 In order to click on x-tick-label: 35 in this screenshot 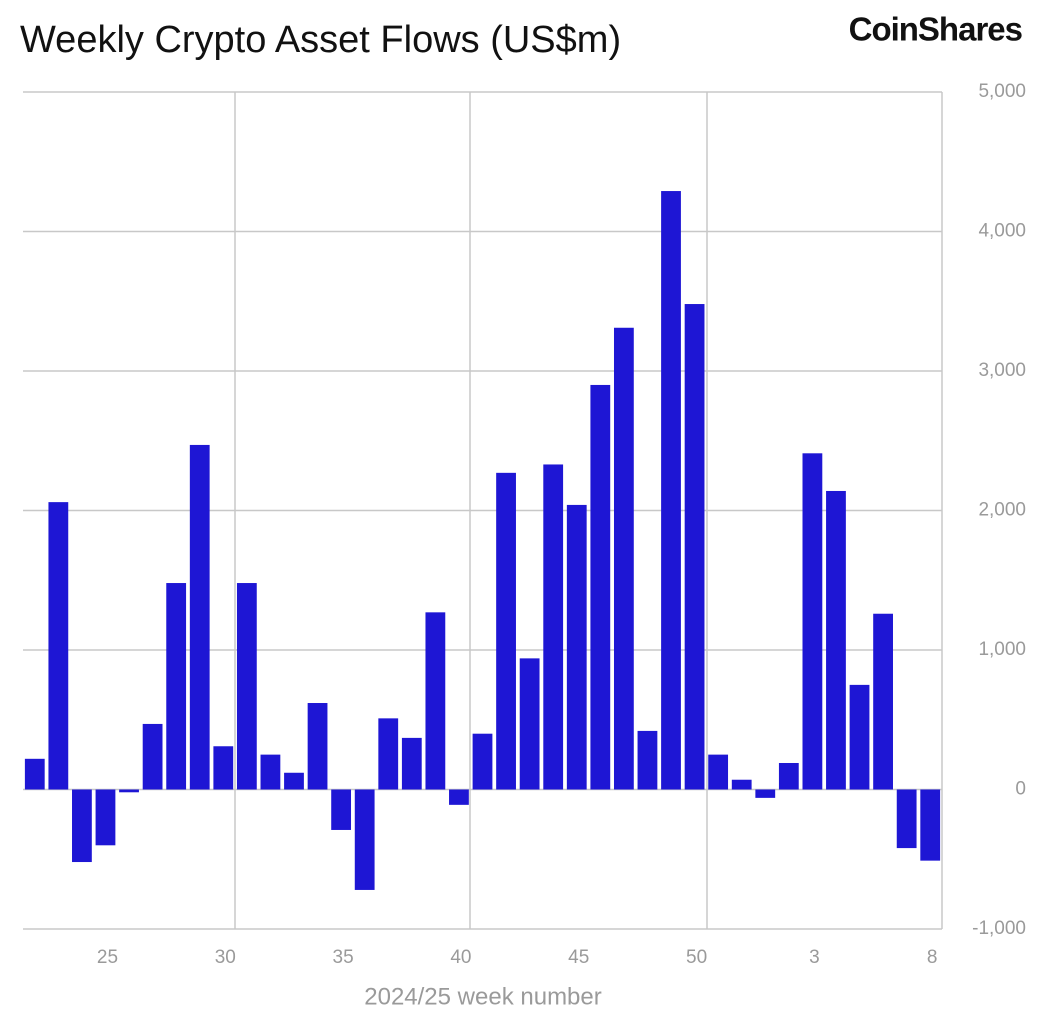, I will do `click(343, 957)`.